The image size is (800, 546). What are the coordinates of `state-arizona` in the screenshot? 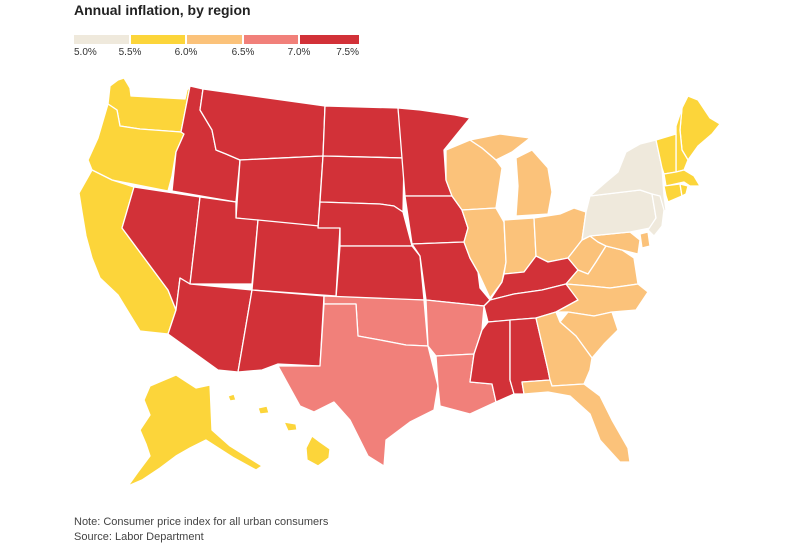 It's located at (210, 325).